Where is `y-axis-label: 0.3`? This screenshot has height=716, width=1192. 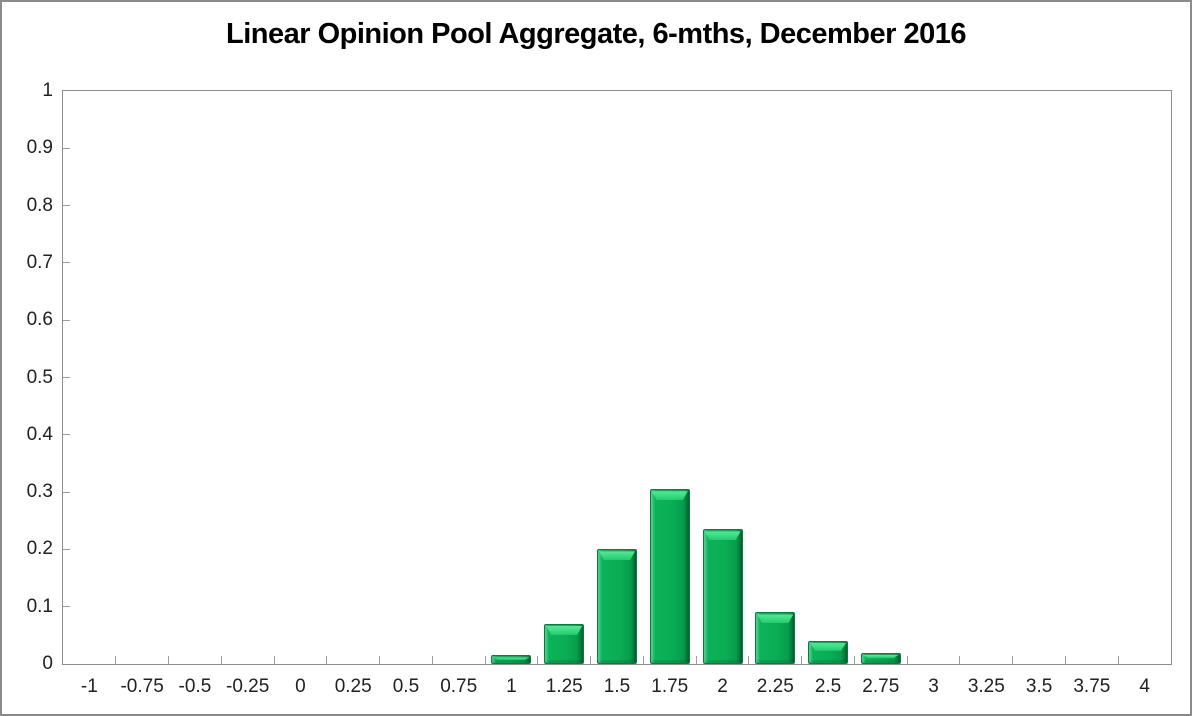
y-axis-label: 0.3 is located at coordinates (39, 492).